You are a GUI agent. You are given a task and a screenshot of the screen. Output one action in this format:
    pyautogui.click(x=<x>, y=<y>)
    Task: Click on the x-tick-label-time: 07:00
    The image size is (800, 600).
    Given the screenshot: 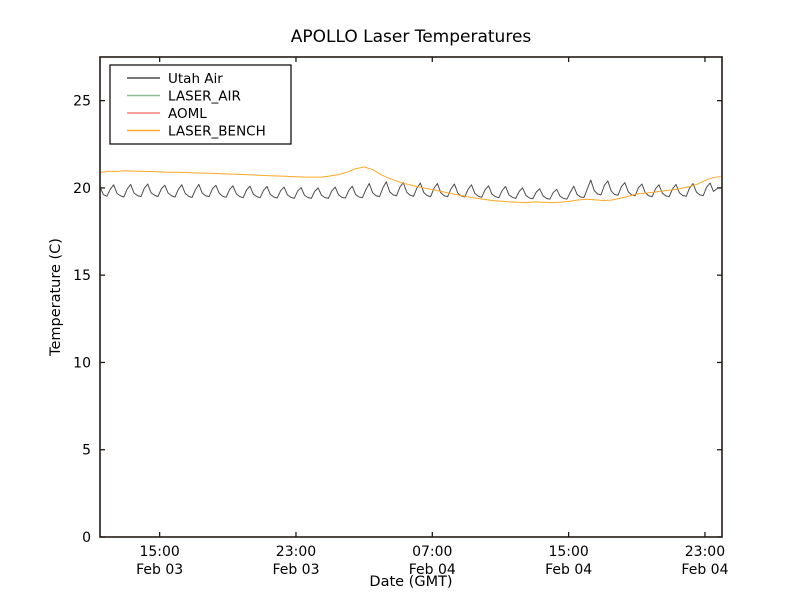 What is the action you would take?
    pyautogui.click(x=432, y=552)
    